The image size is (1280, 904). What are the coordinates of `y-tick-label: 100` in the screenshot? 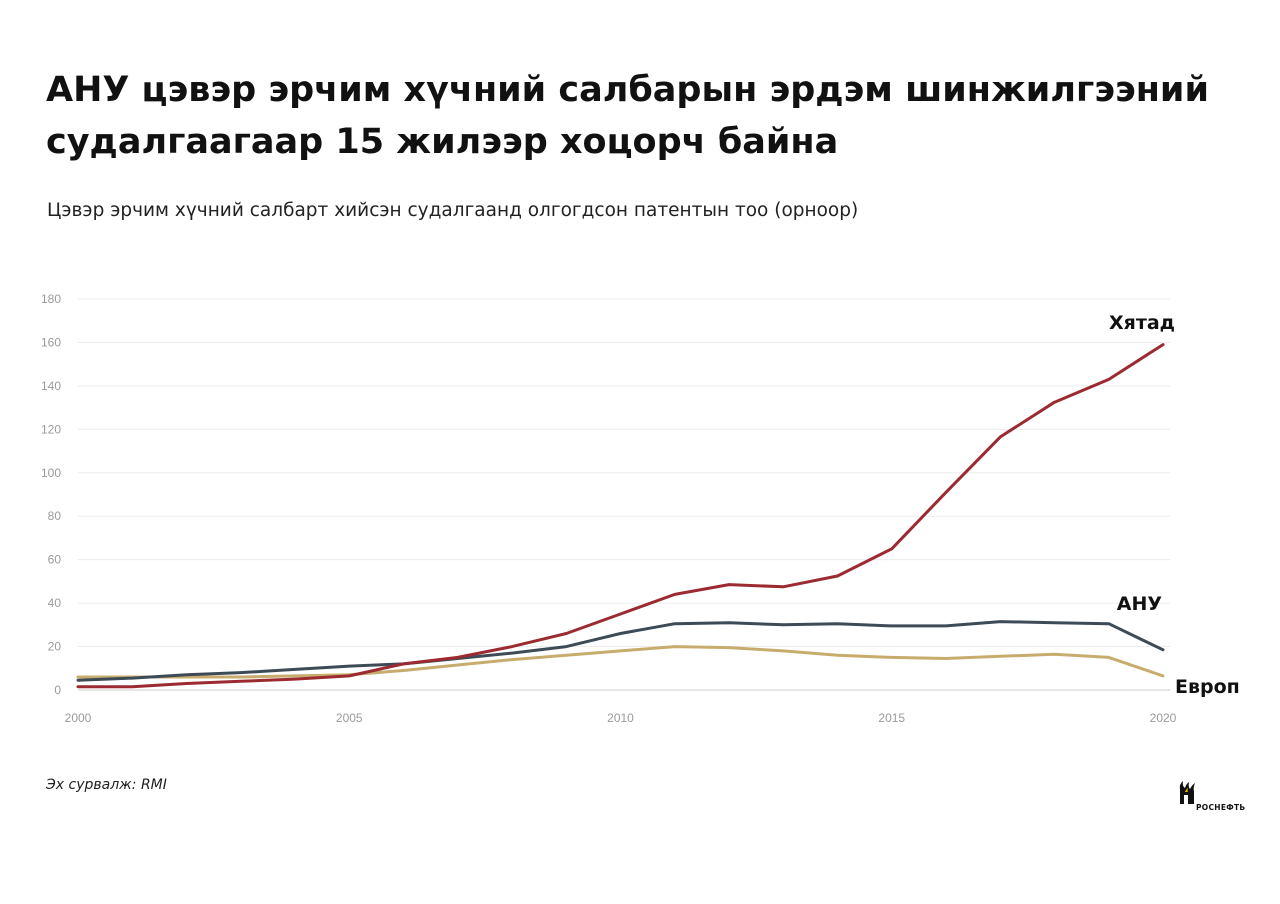 It's located at (51, 473).